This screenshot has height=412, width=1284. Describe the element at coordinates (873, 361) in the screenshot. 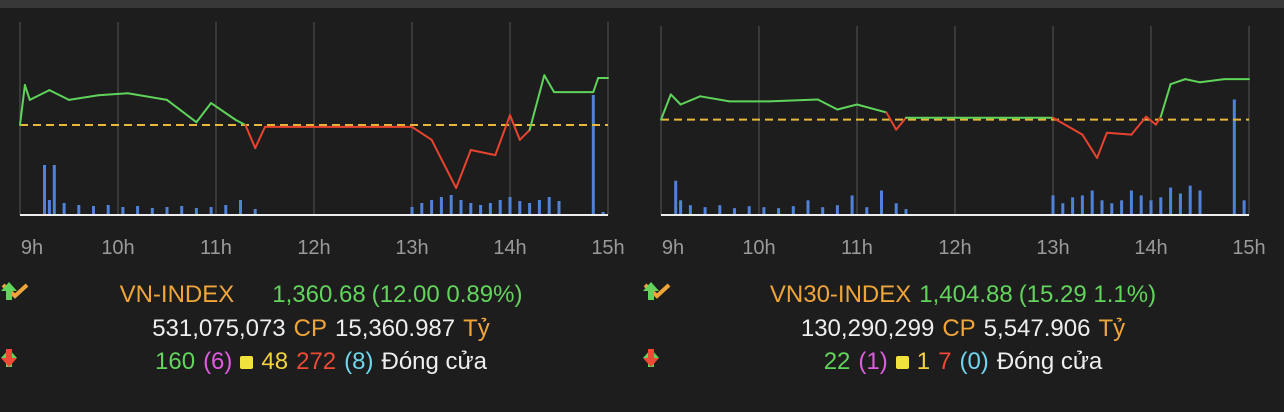

I see `ceiling: (1)` at that location.